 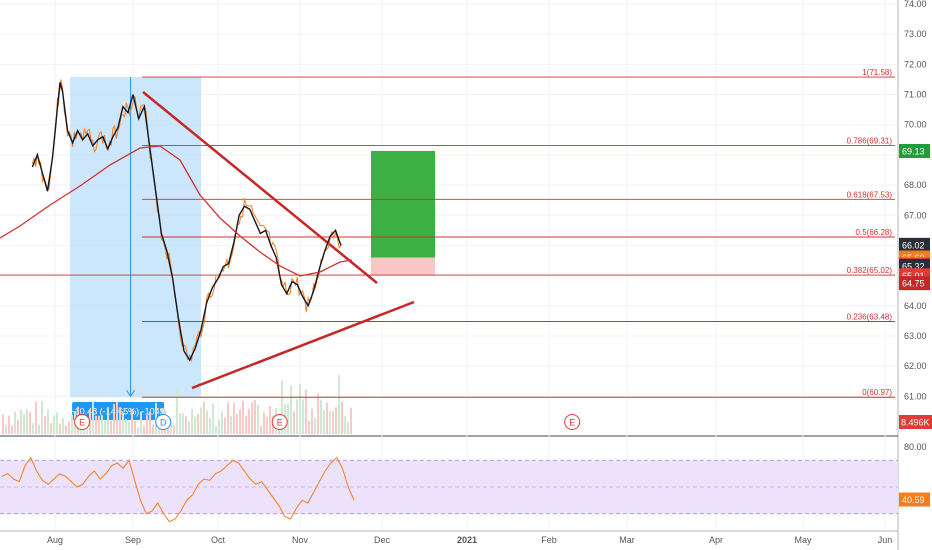 I want to click on volume-badge-box, so click(x=915, y=422).